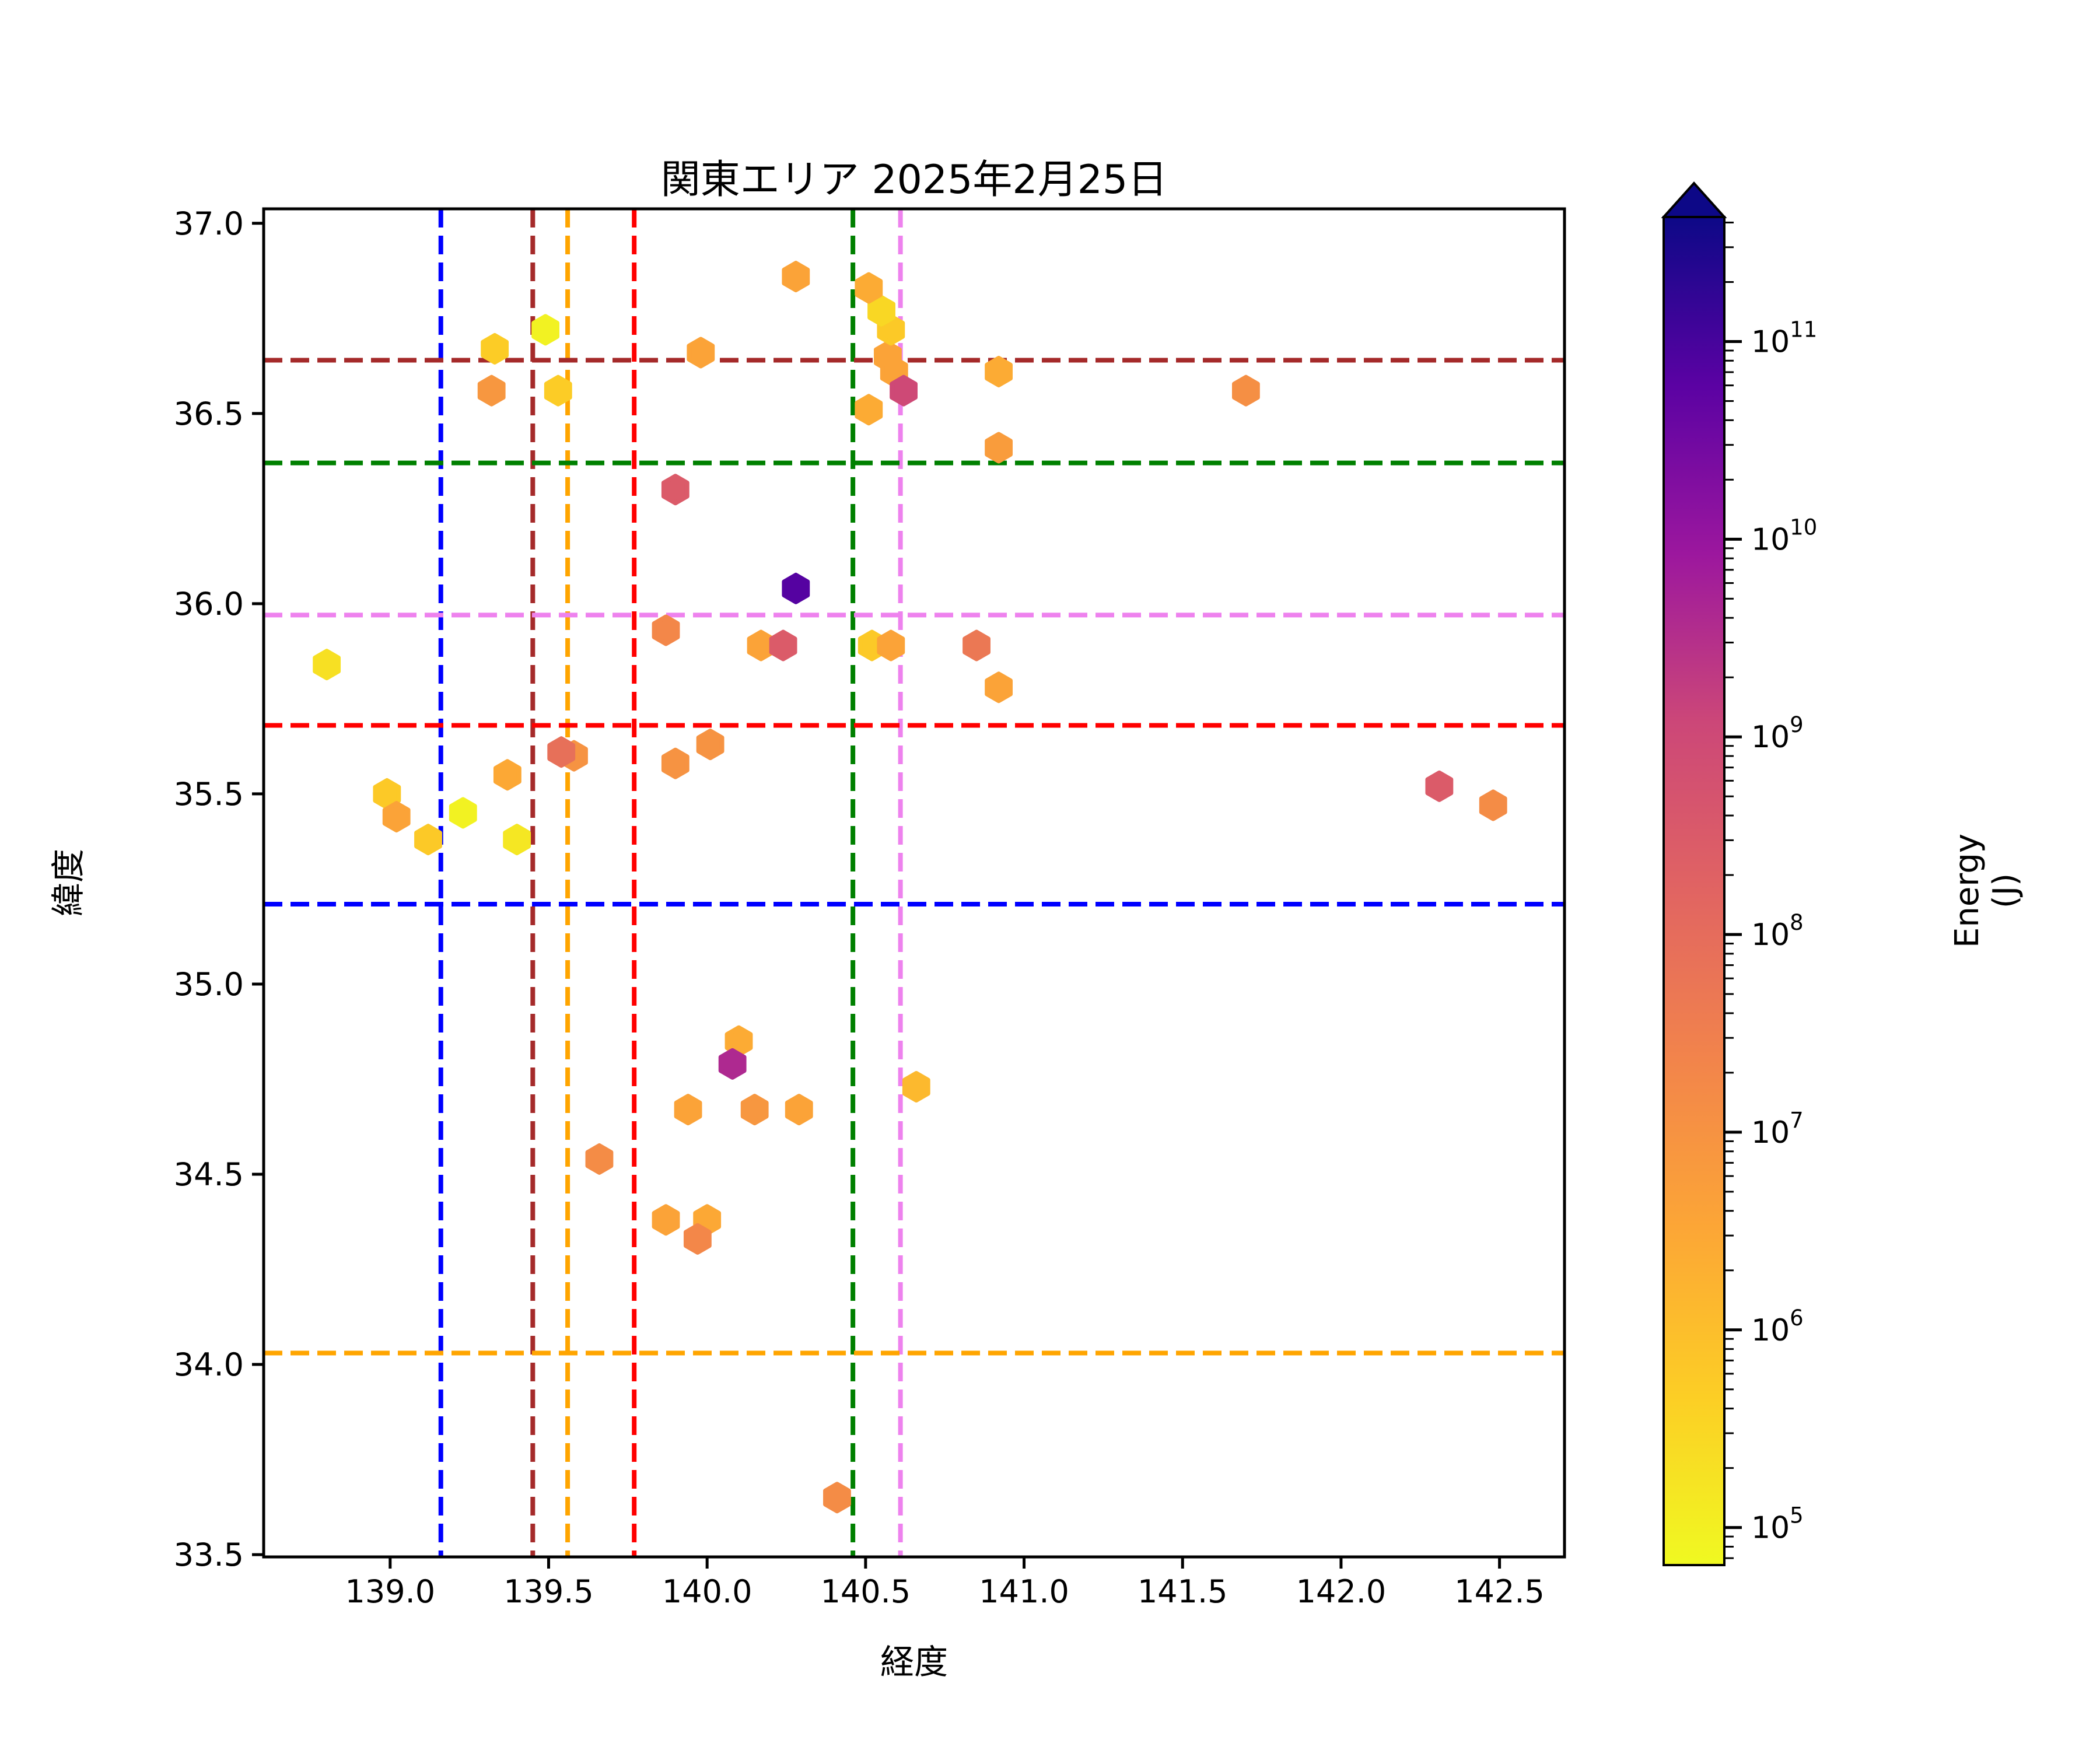 Image resolution: width=2100 pixels, height=1750 pixels. What do you see at coordinates (548, 1591) in the screenshot?
I see `x-tick-label: 139.5` at bounding box center [548, 1591].